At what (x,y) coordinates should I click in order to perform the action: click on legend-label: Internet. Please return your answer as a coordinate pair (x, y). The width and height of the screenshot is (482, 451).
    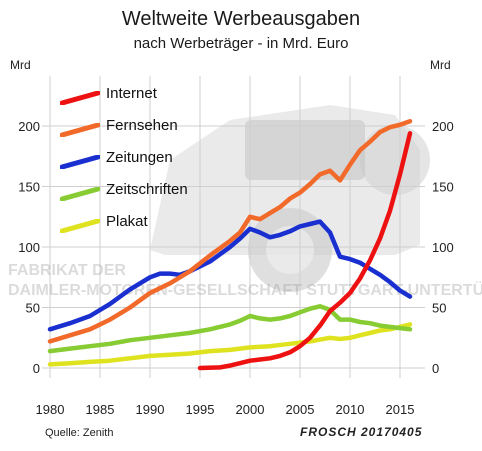
    Looking at the image, I should click on (131, 93).